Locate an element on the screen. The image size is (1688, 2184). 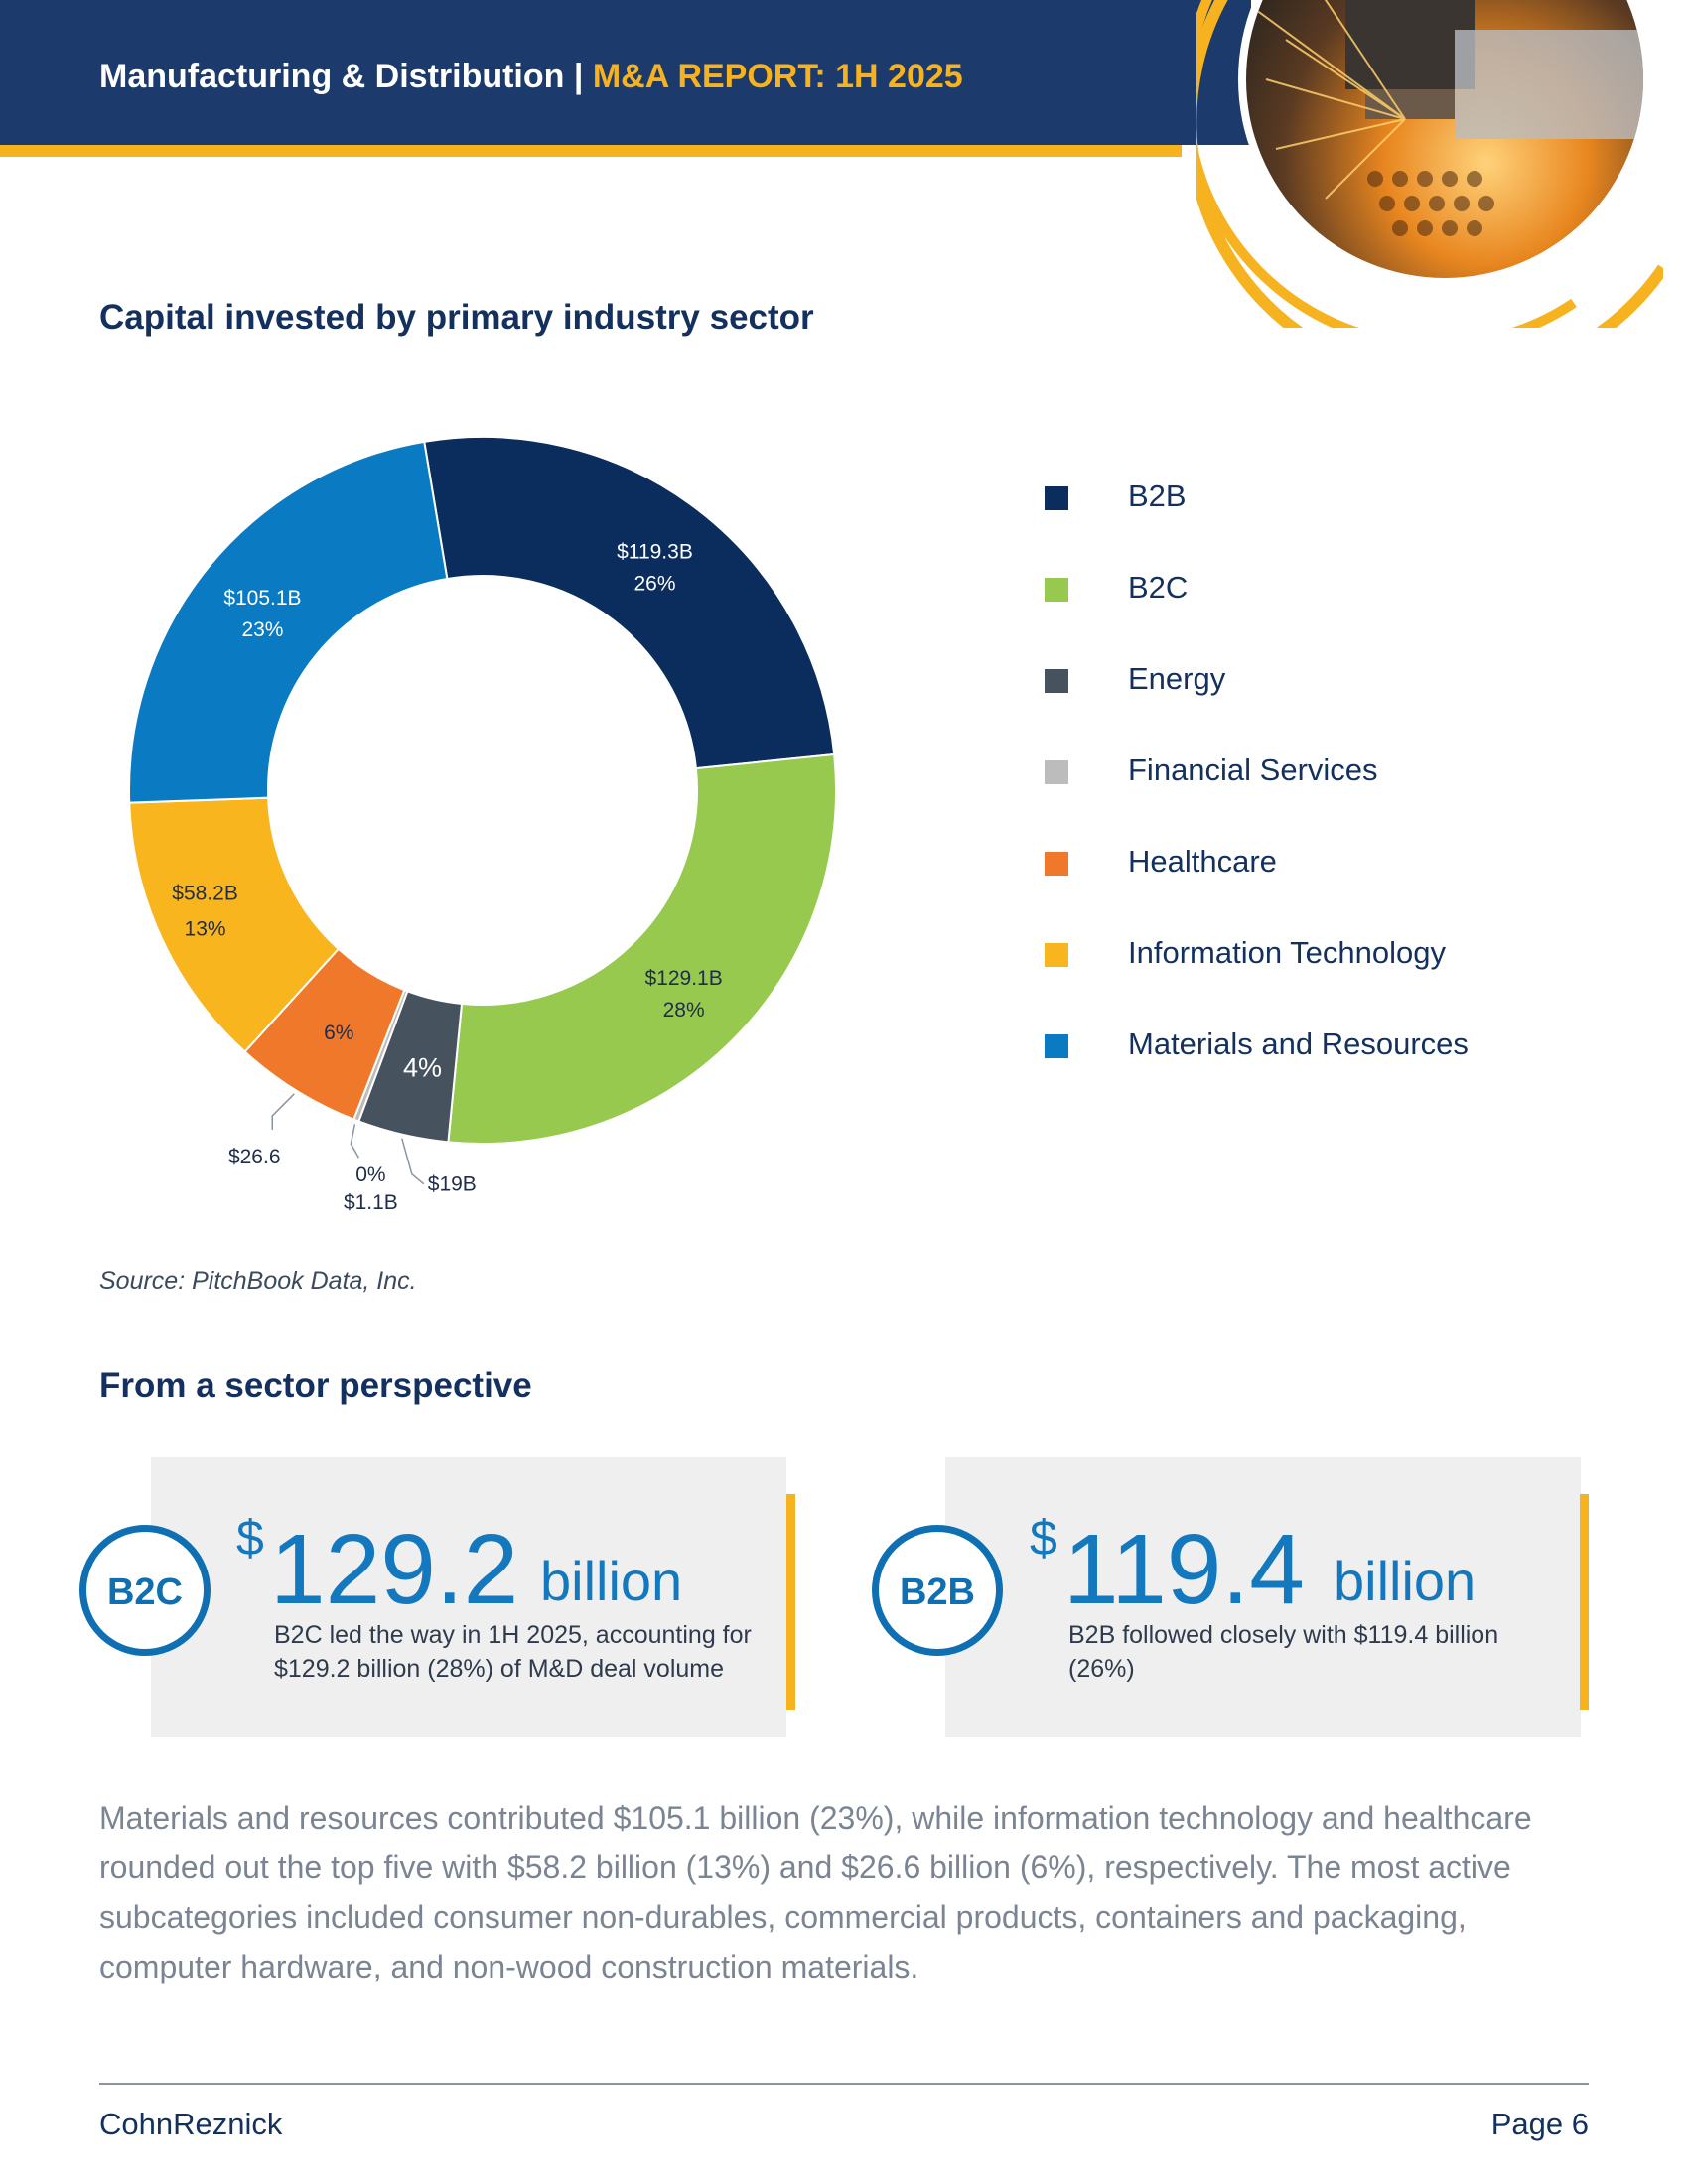
slice-percent-b2c: 28% is located at coordinates (684, 1010).